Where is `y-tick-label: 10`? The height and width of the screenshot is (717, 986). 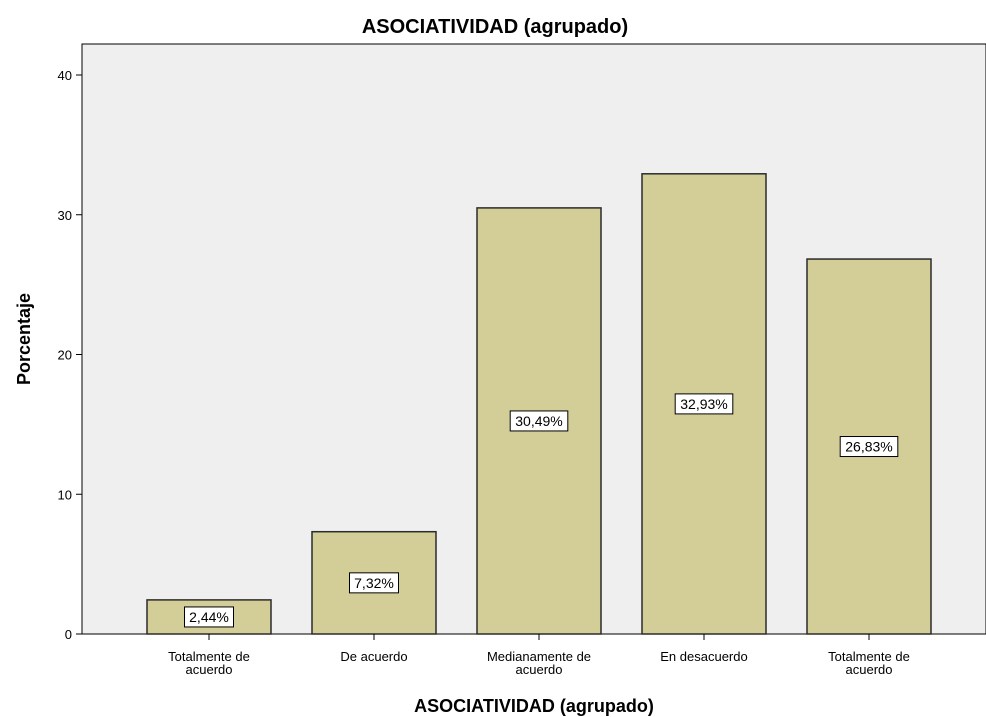
y-tick-label: 10 is located at coordinates (65, 494).